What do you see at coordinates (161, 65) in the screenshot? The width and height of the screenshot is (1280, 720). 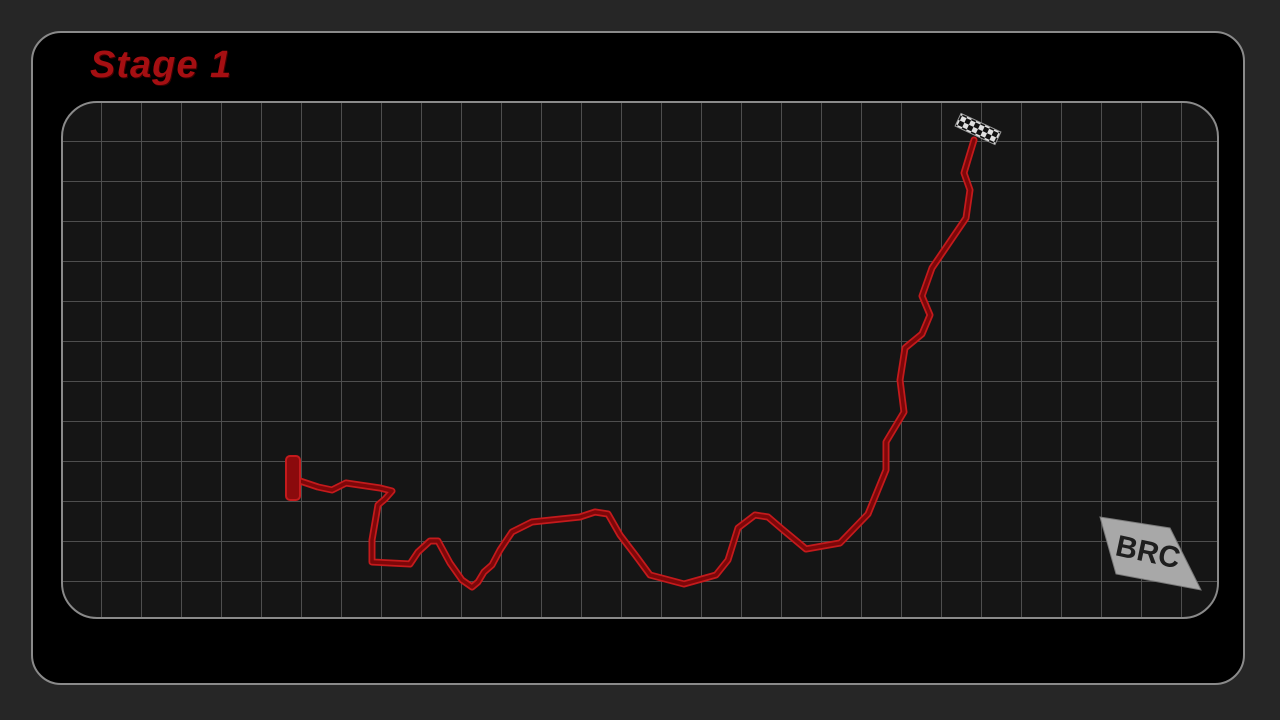 I see `stage-title: Stage 1` at bounding box center [161, 65].